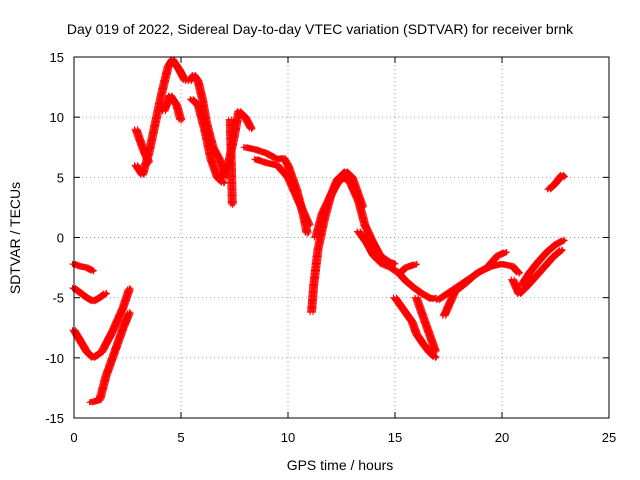 Image resolution: width=640 pixels, height=480 pixels. What do you see at coordinates (73, 437) in the screenshot?
I see `x-tick-label: 0` at bounding box center [73, 437].